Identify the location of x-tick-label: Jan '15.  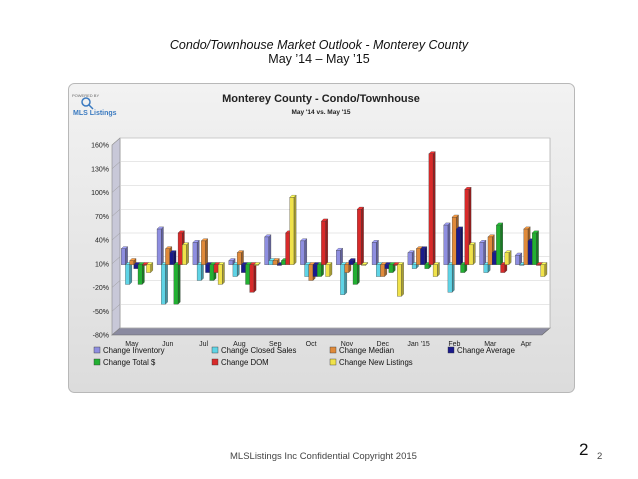
(418, 344).